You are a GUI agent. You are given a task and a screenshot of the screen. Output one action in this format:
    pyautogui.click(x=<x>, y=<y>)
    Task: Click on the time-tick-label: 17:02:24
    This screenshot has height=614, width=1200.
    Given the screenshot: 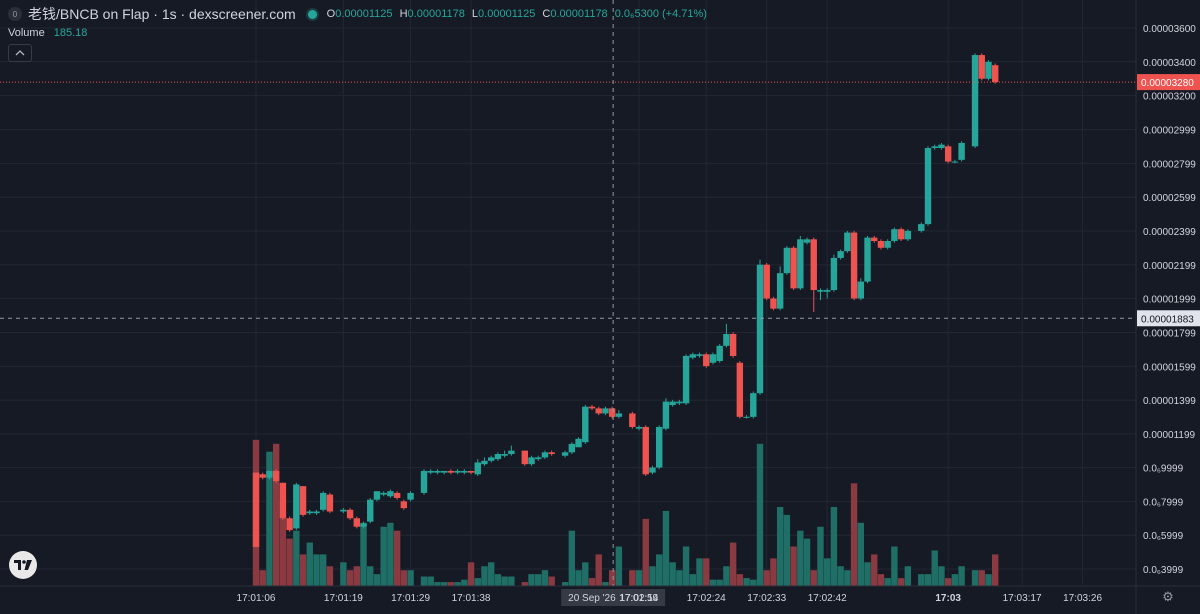 What is the action you would take?
    pyautogui.click(x=706, y=598)
    